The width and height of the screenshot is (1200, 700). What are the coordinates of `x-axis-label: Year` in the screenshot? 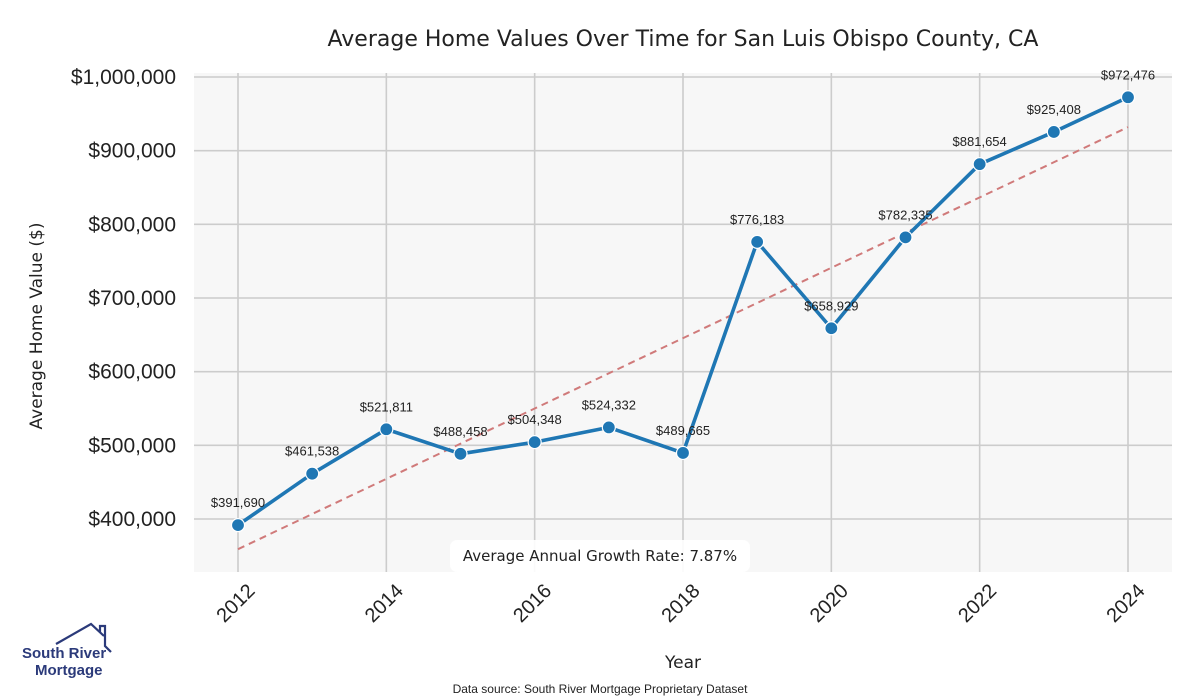 It's located at (682, 663).